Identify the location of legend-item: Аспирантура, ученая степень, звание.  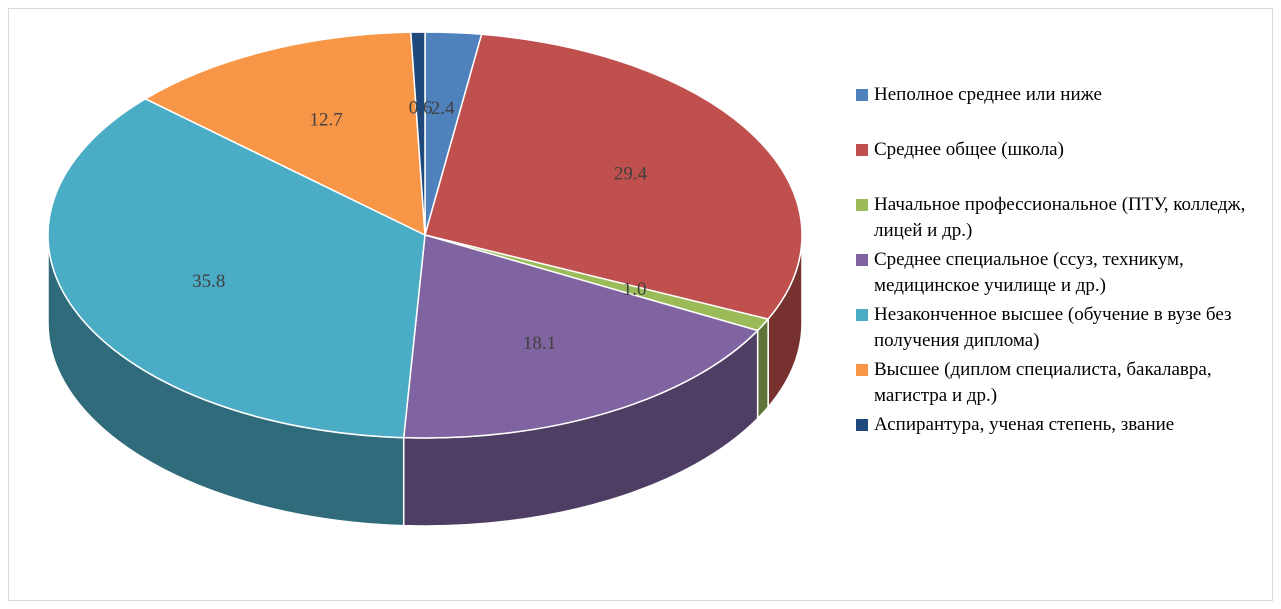
(1061, 439).